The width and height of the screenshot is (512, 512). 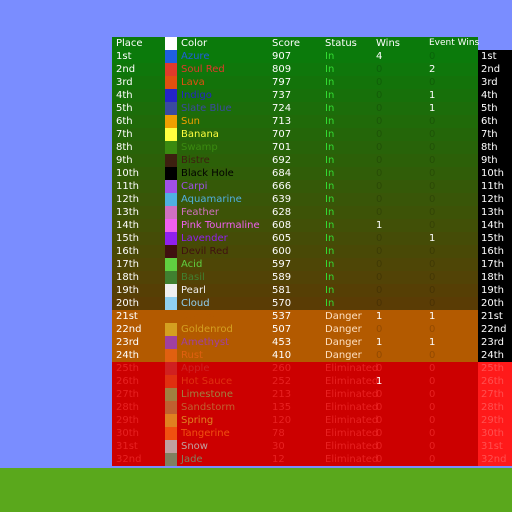 What do you see at coordinates (278, 459) in the screenshot?
I see `score: 12` at bounding box center [278, 459].